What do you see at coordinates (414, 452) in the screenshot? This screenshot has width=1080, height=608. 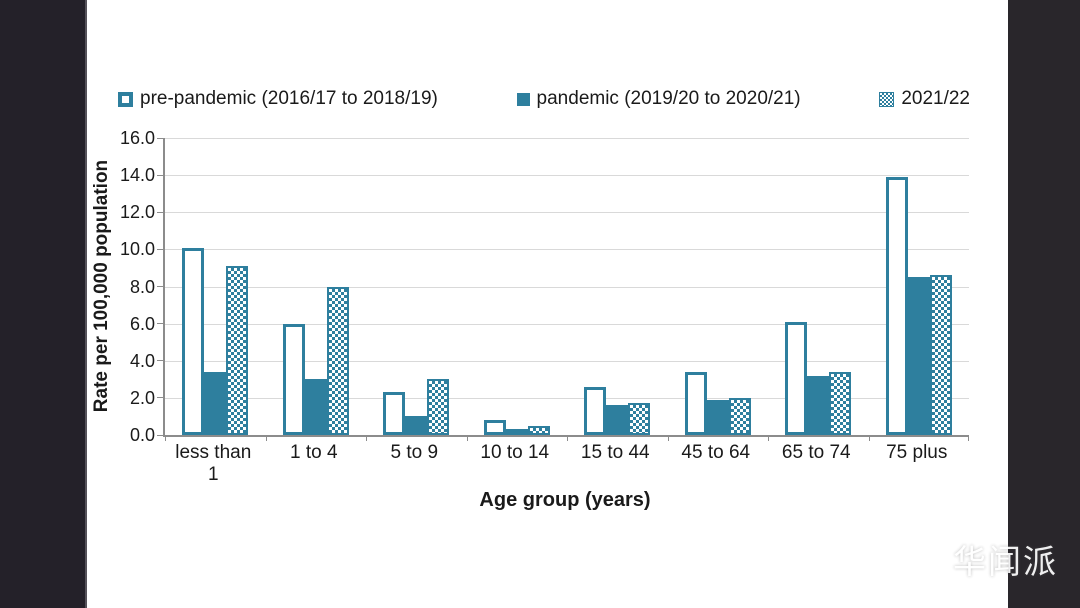 I see `x-category-label-text: 5 to 9` at bounding box center [414, 452].